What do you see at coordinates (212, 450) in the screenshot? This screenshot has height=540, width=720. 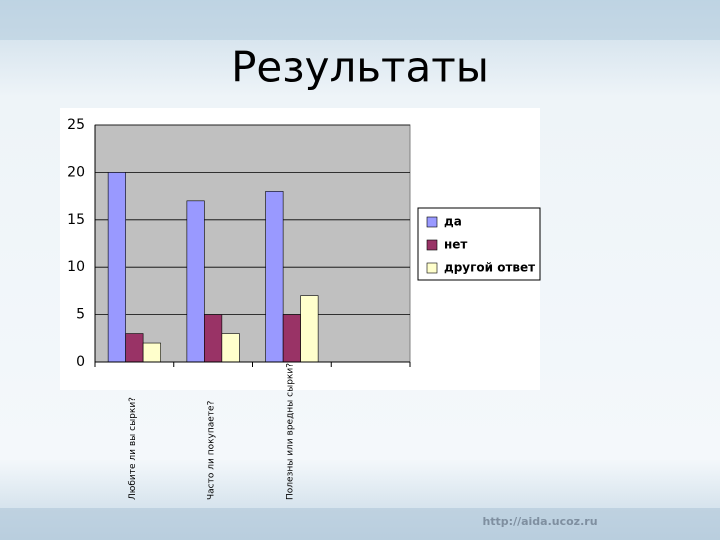 I see `x-tick-label: Часто ли покупаете?` at bounding box center [212, 450].